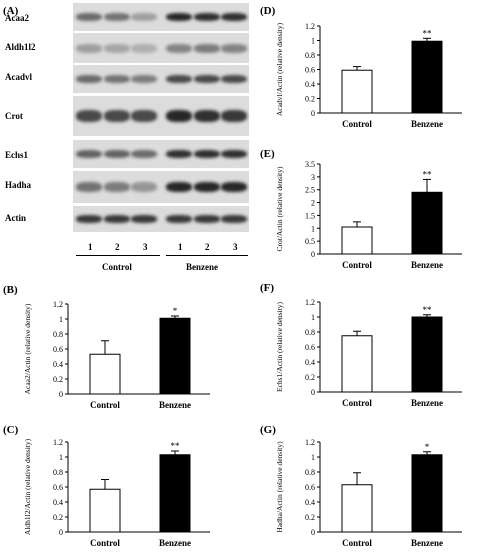 The image size is (477, 552). I want to click on blot-strip-acaa2, so click(161, 17).